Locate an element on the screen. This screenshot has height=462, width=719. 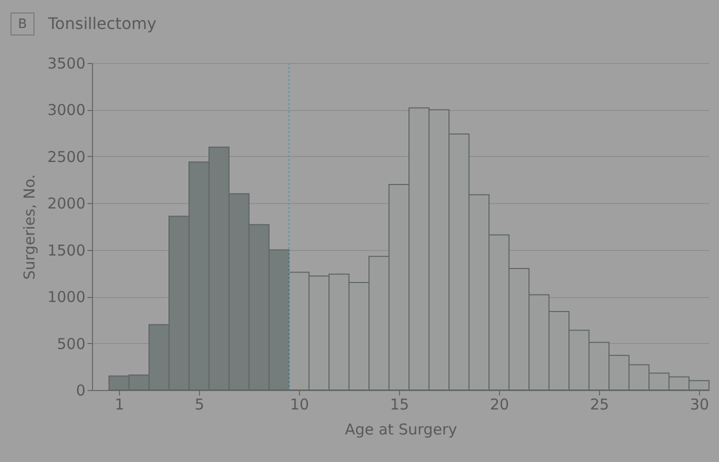
y-tick-label: 3500 is located at coordinates (66, 63).